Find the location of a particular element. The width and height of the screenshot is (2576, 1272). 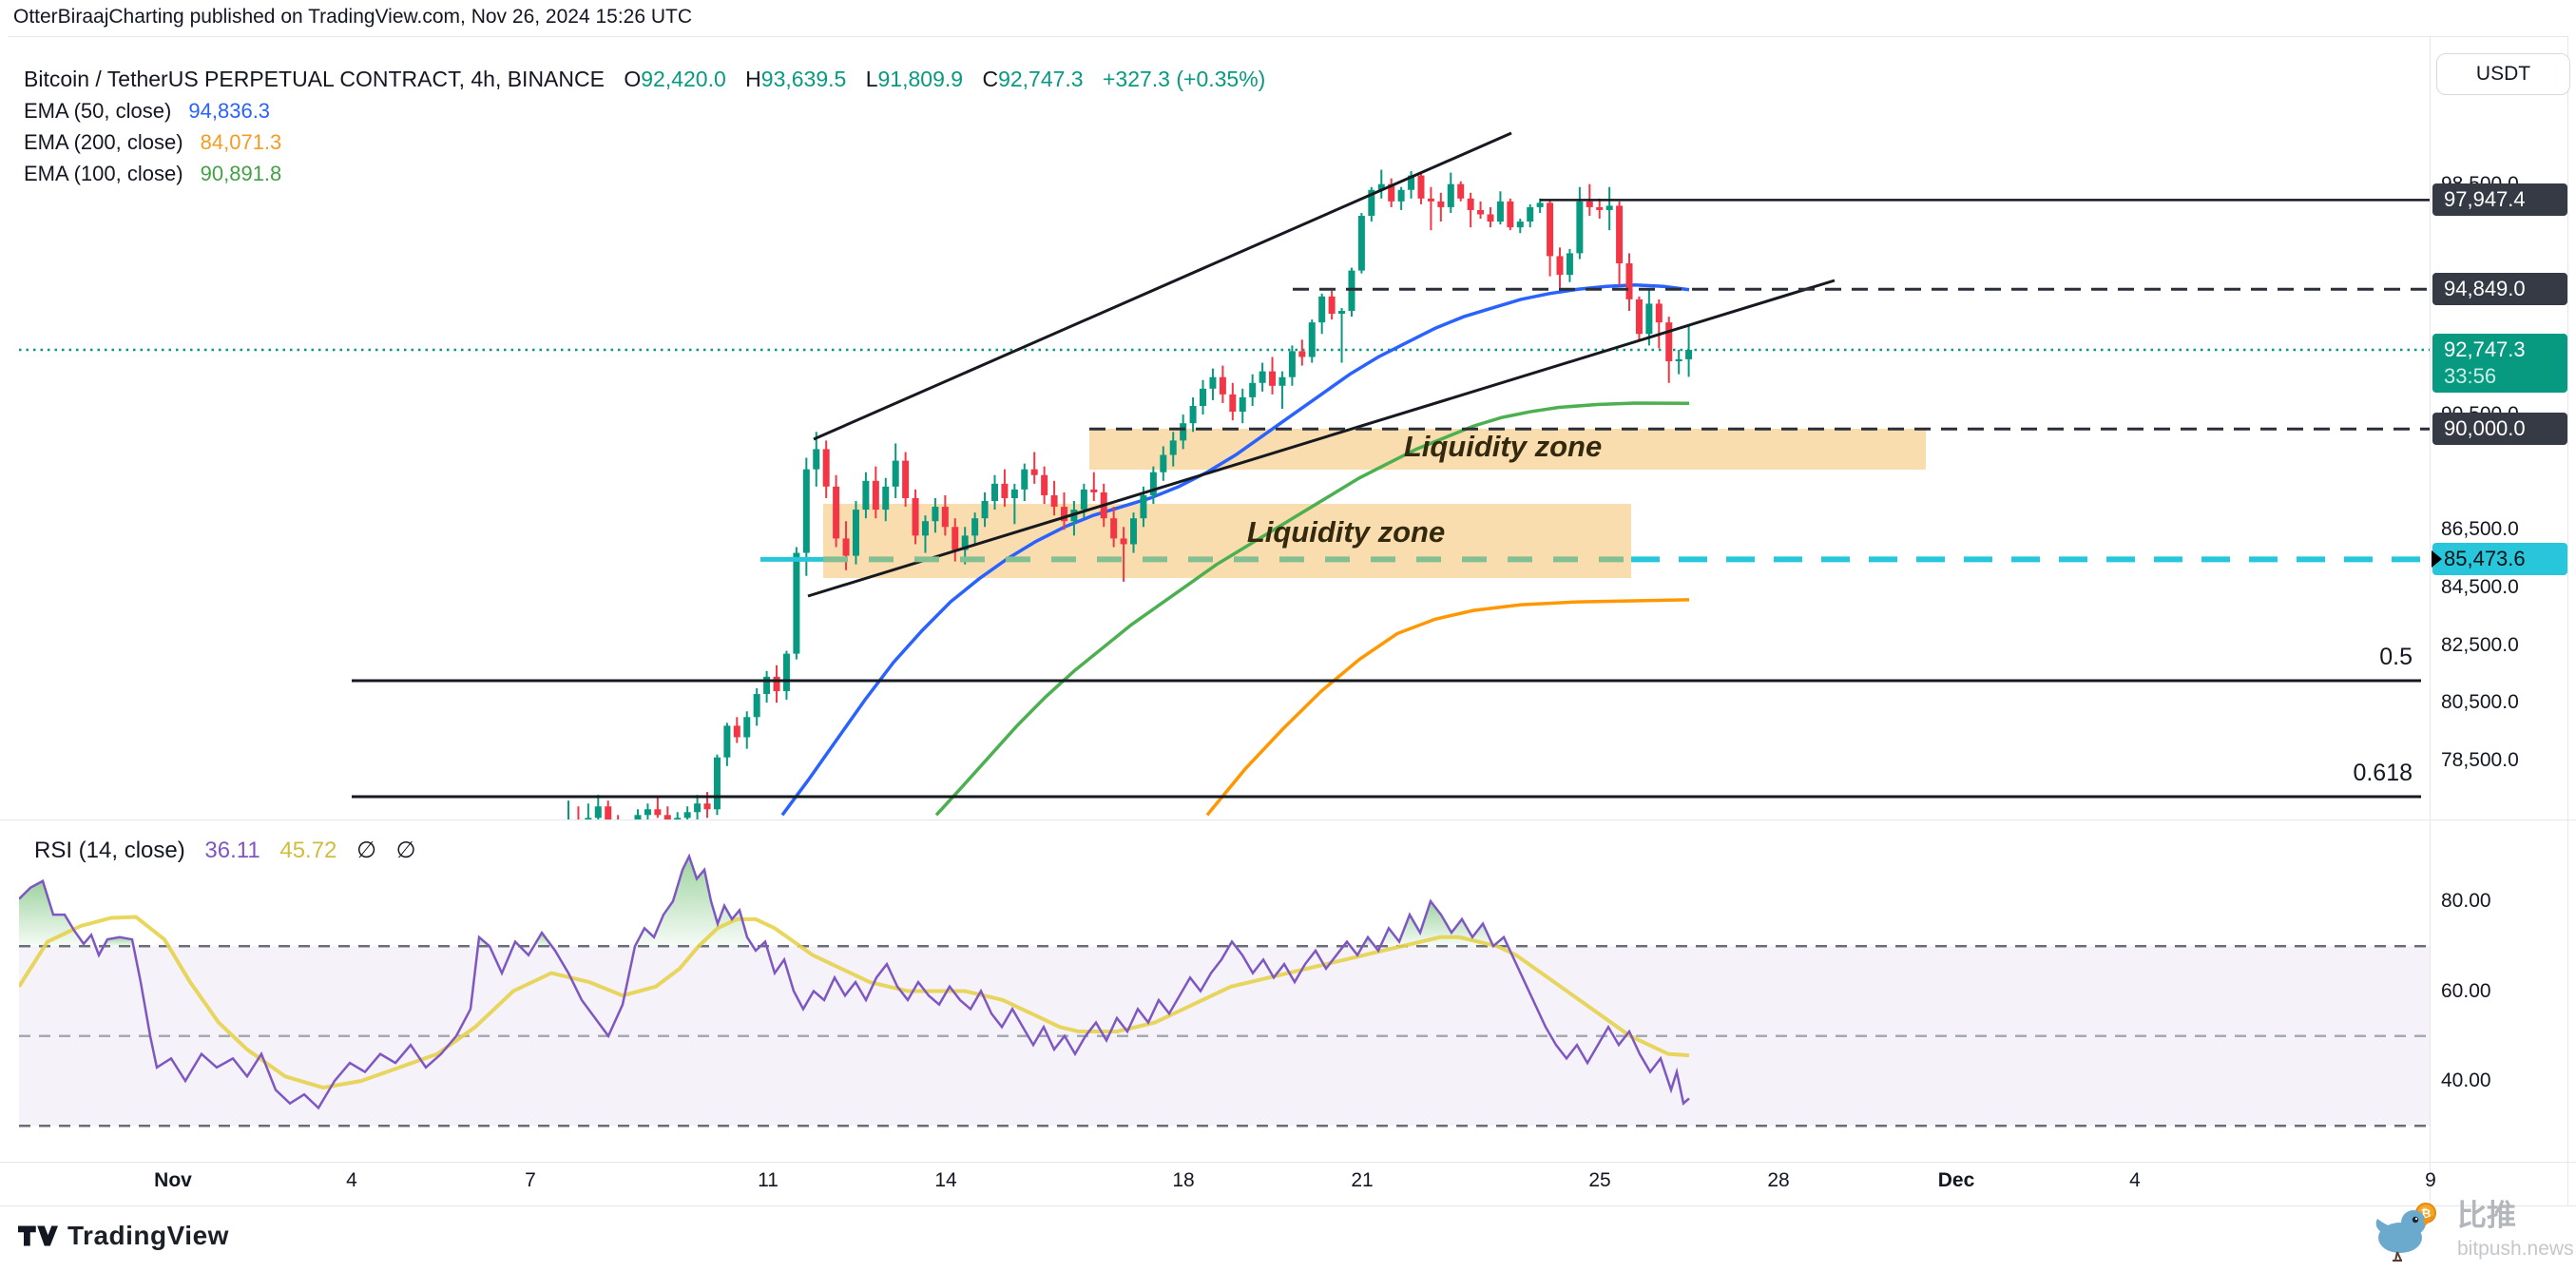

time-tick: Nov is located at coordinates (173, 1180).